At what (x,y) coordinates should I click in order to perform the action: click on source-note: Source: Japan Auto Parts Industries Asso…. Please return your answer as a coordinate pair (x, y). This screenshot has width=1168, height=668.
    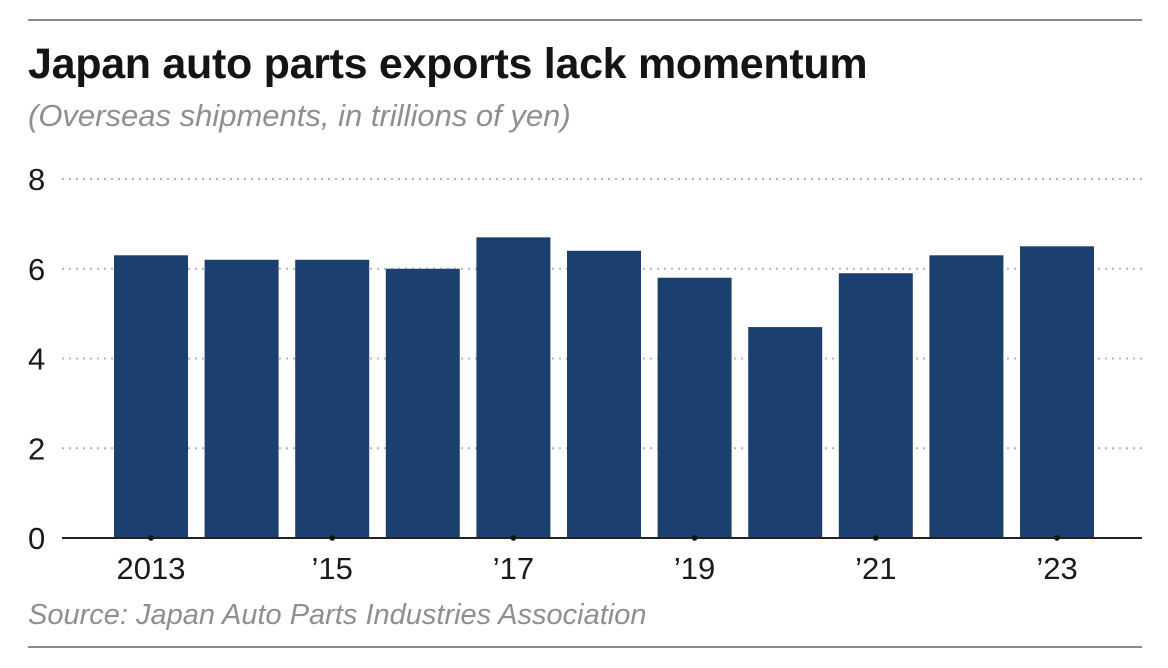
    Looking at the image, I should click on (337, 615).